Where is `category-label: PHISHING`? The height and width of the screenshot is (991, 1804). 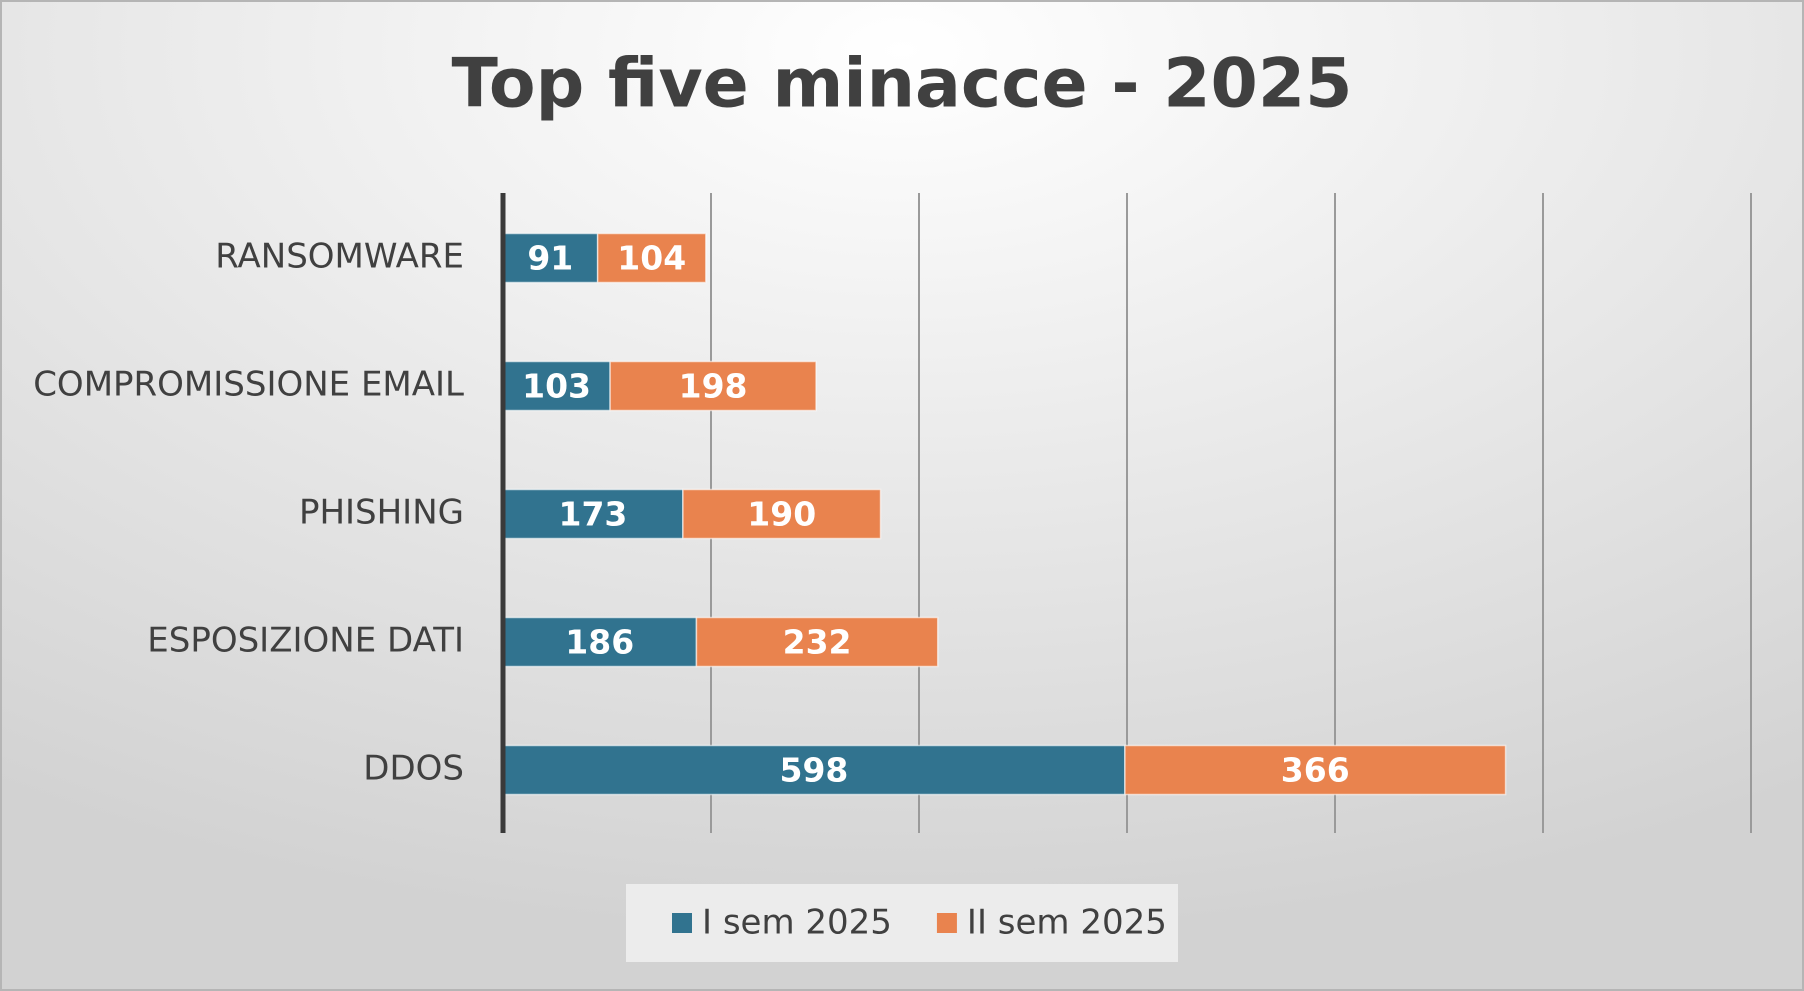 category-label: PHISHING is located at coordinates (381, 513).